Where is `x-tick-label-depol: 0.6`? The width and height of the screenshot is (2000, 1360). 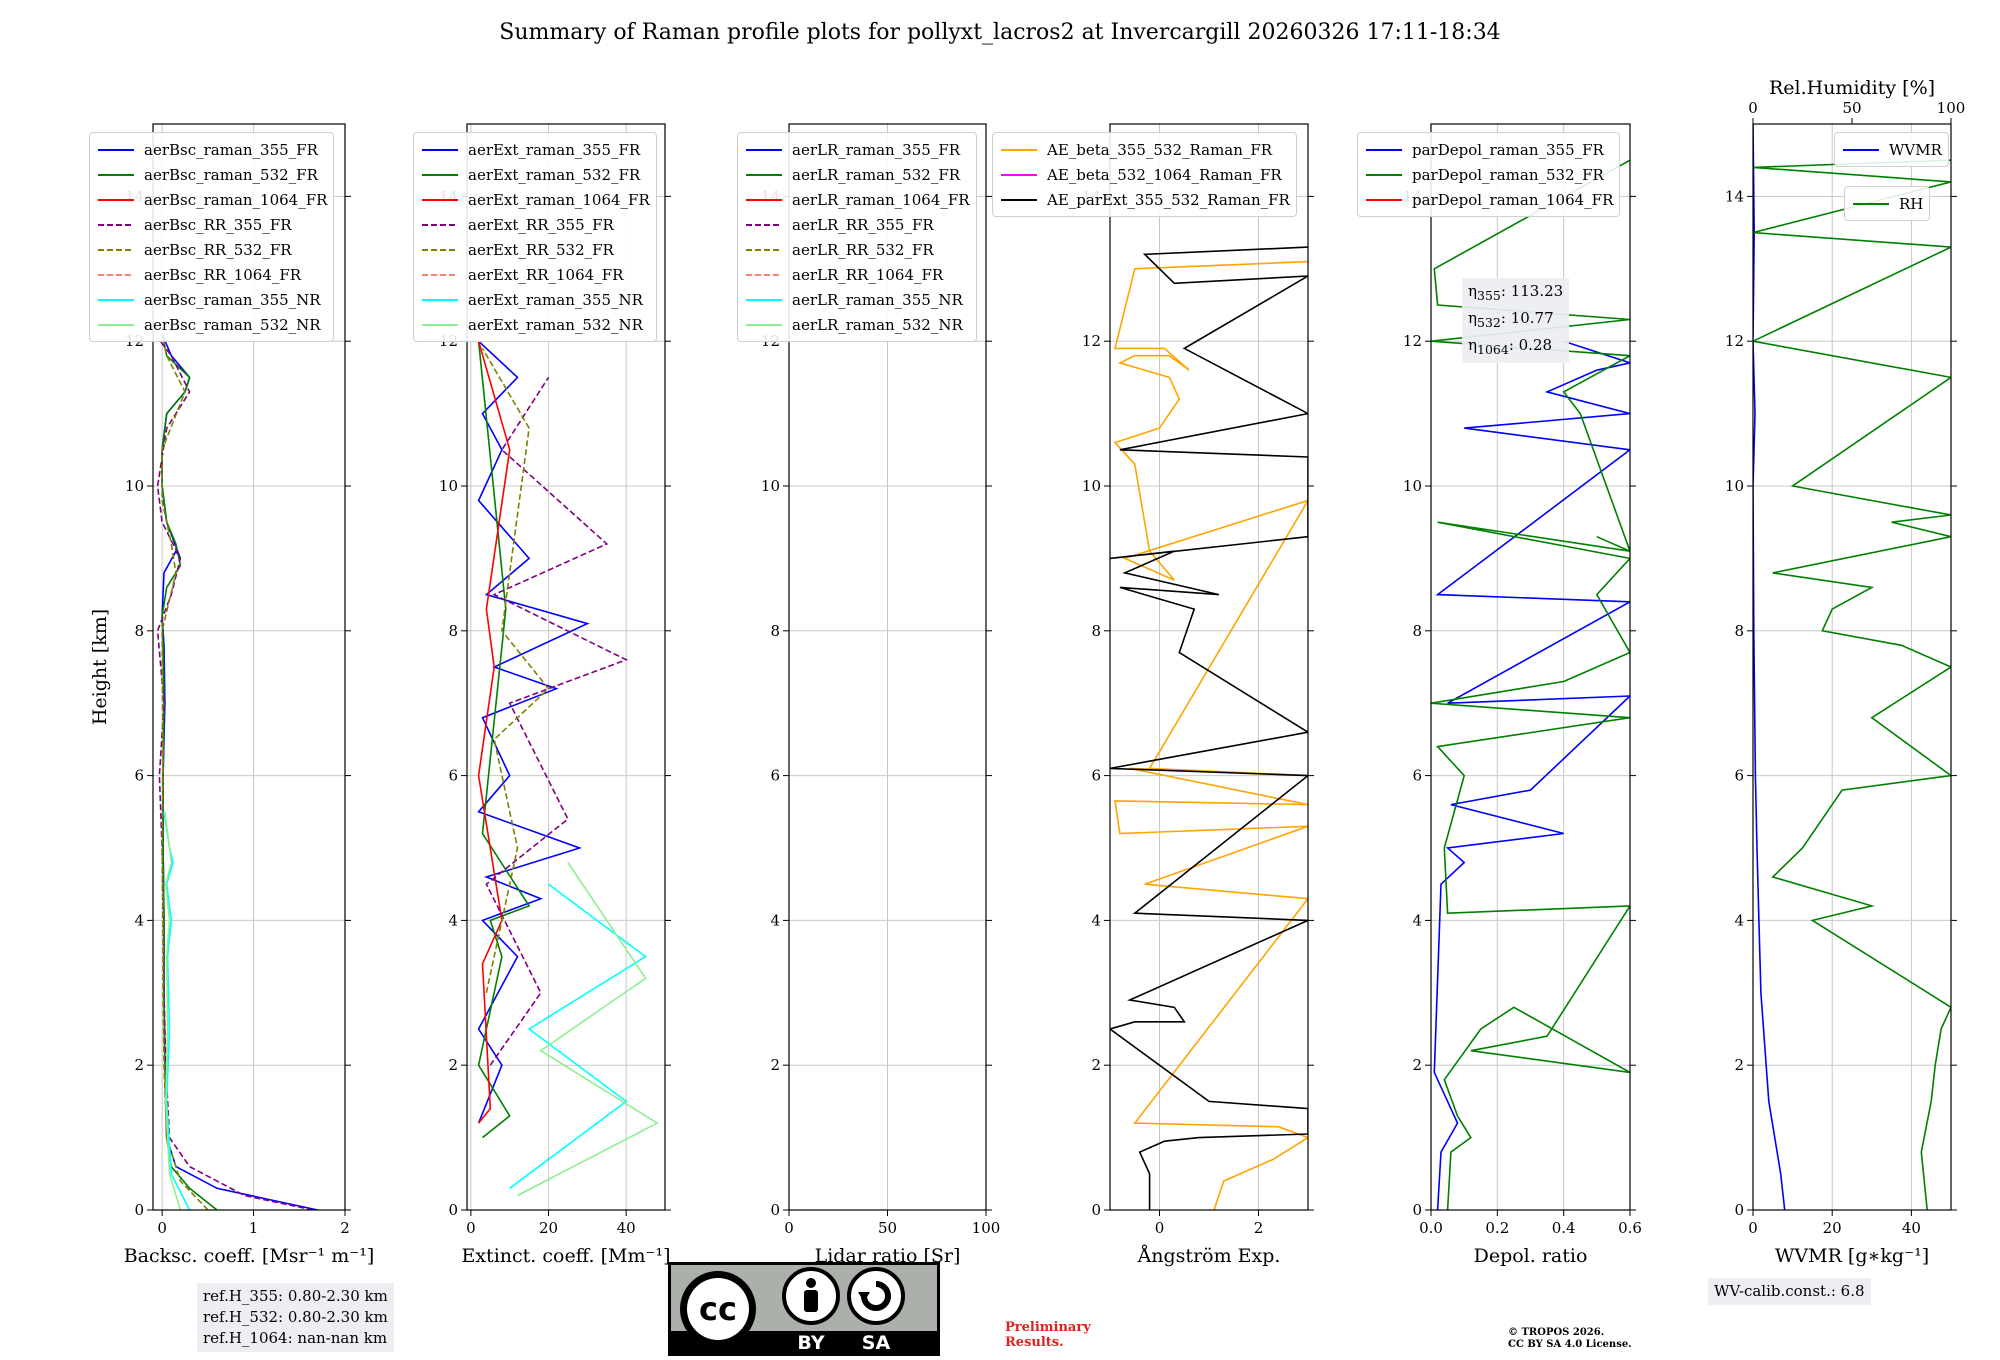
x-tick-label-depol: 0.6 is located at coordinates (1630, 1228).